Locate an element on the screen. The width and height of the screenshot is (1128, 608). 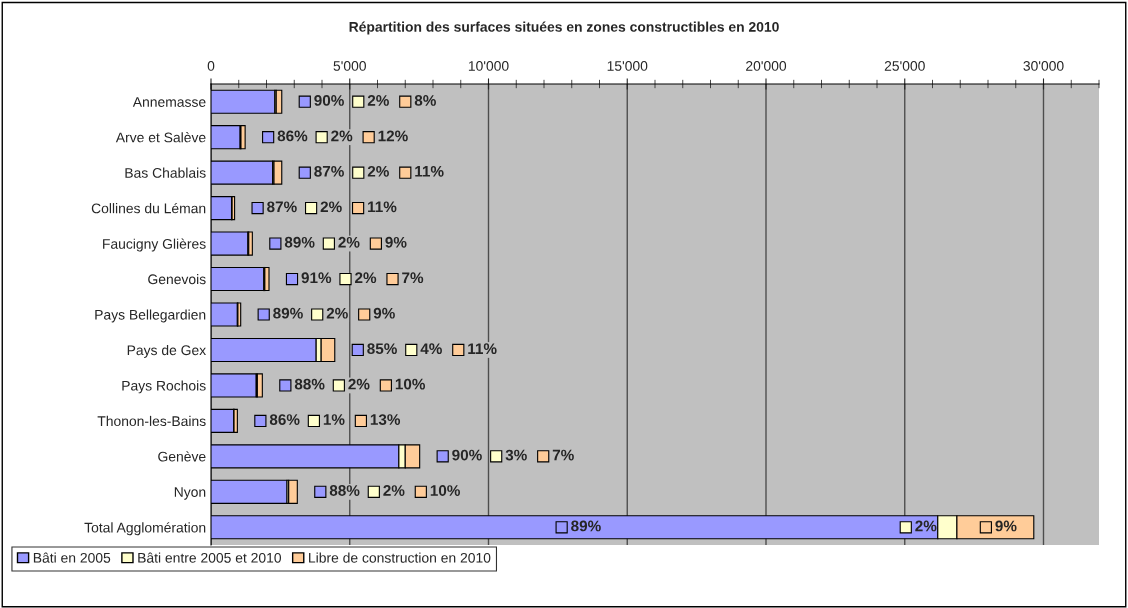
y-tick-label: Bas Chablais is located at coordinates (165, 172).